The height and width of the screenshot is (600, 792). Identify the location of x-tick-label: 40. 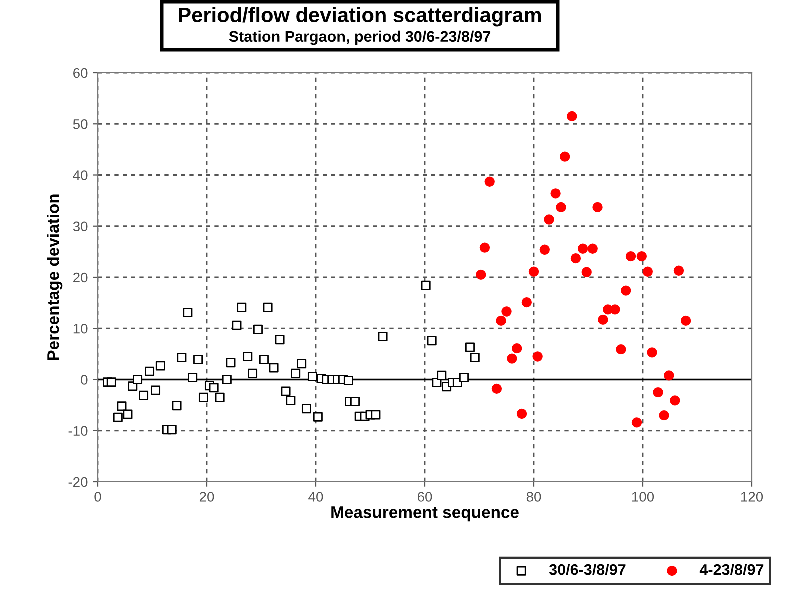
(316, 497).